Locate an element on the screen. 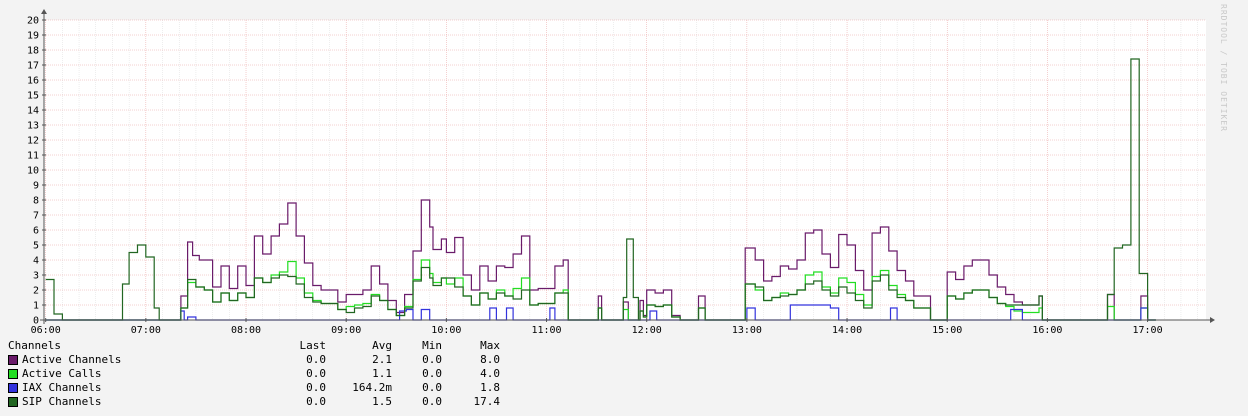 This screenshot has height=416, width=1248. y-tick-label: 1 is located at coordinates (36, 306).